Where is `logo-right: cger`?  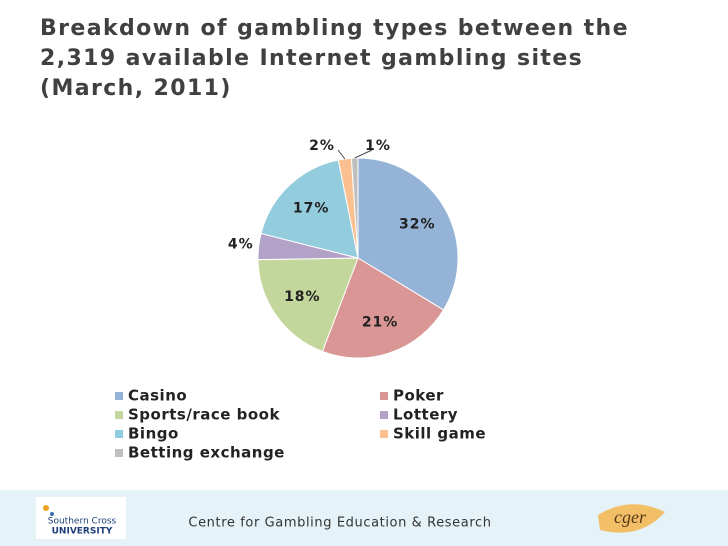 logo-right: cger is located at coordinates (630, 517).